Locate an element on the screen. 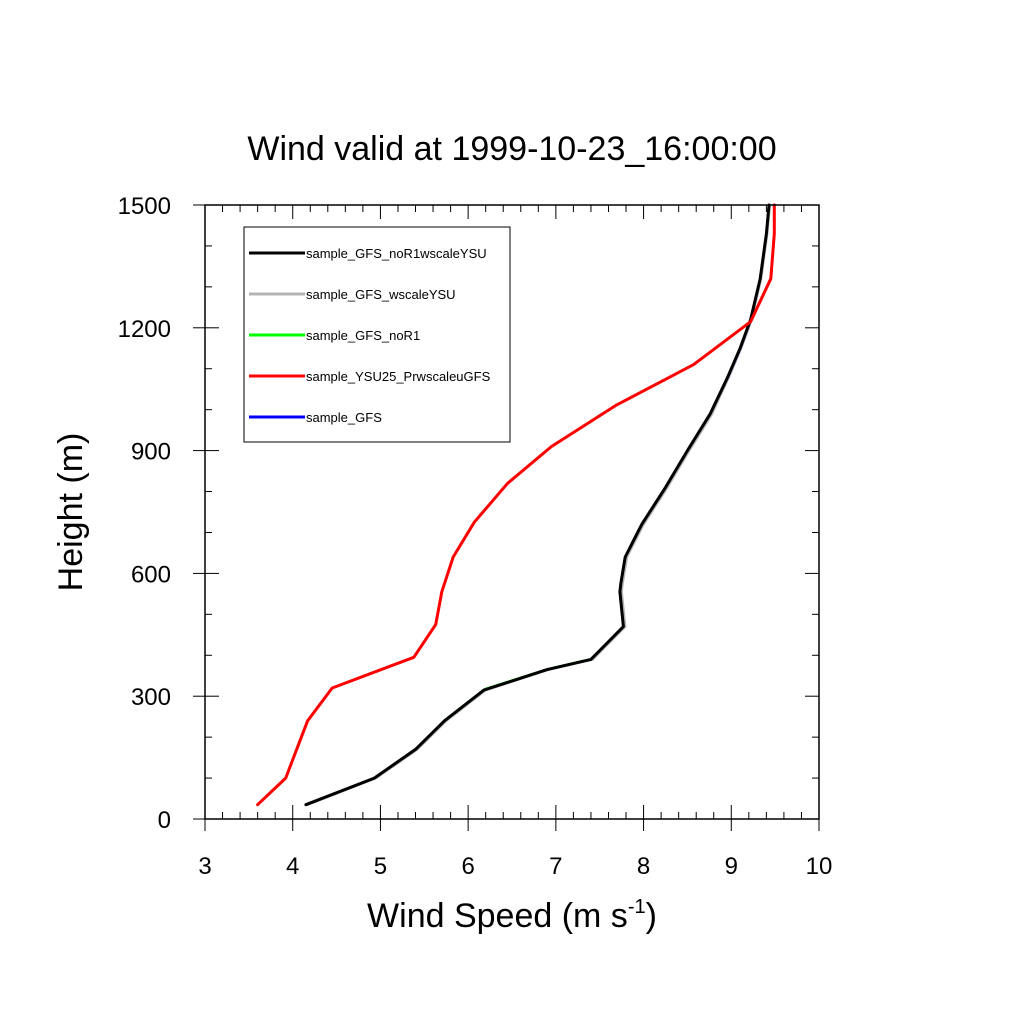 The height and width of the screenshot is (1024, 1024). y-tick-label: 300 is located at coordinates (151, 697).